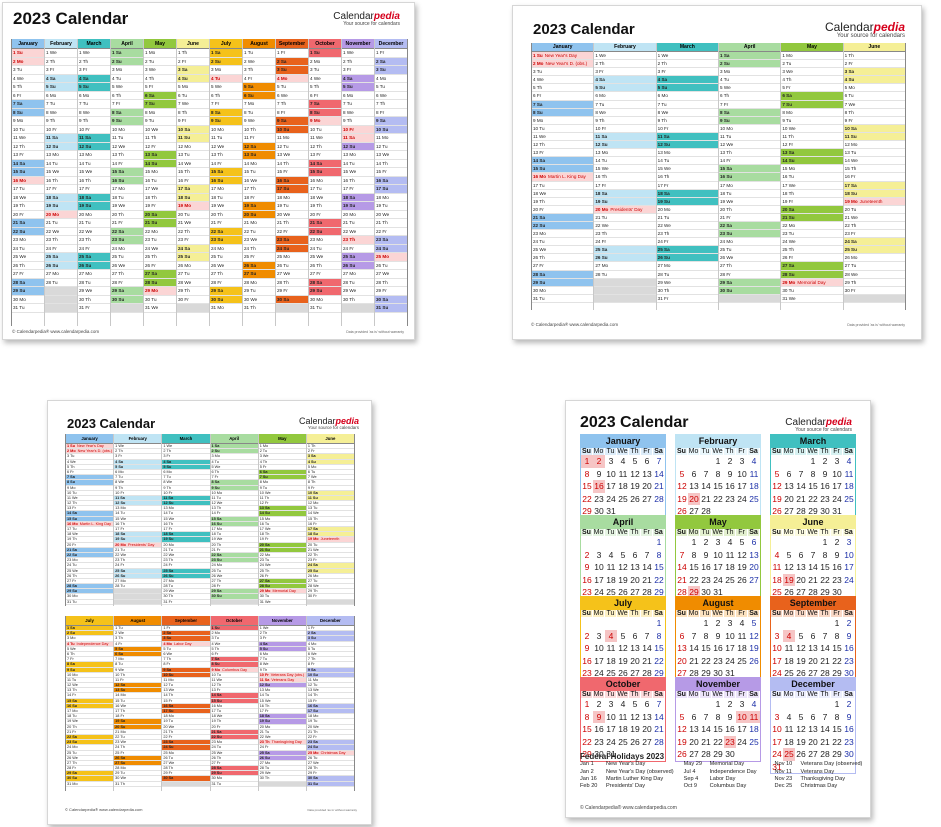 This screenshot has height=827, width=941. Describe the element at coordinates (325, 181) in the screenshot. I see `day-cell: 16 Mo` at that location.